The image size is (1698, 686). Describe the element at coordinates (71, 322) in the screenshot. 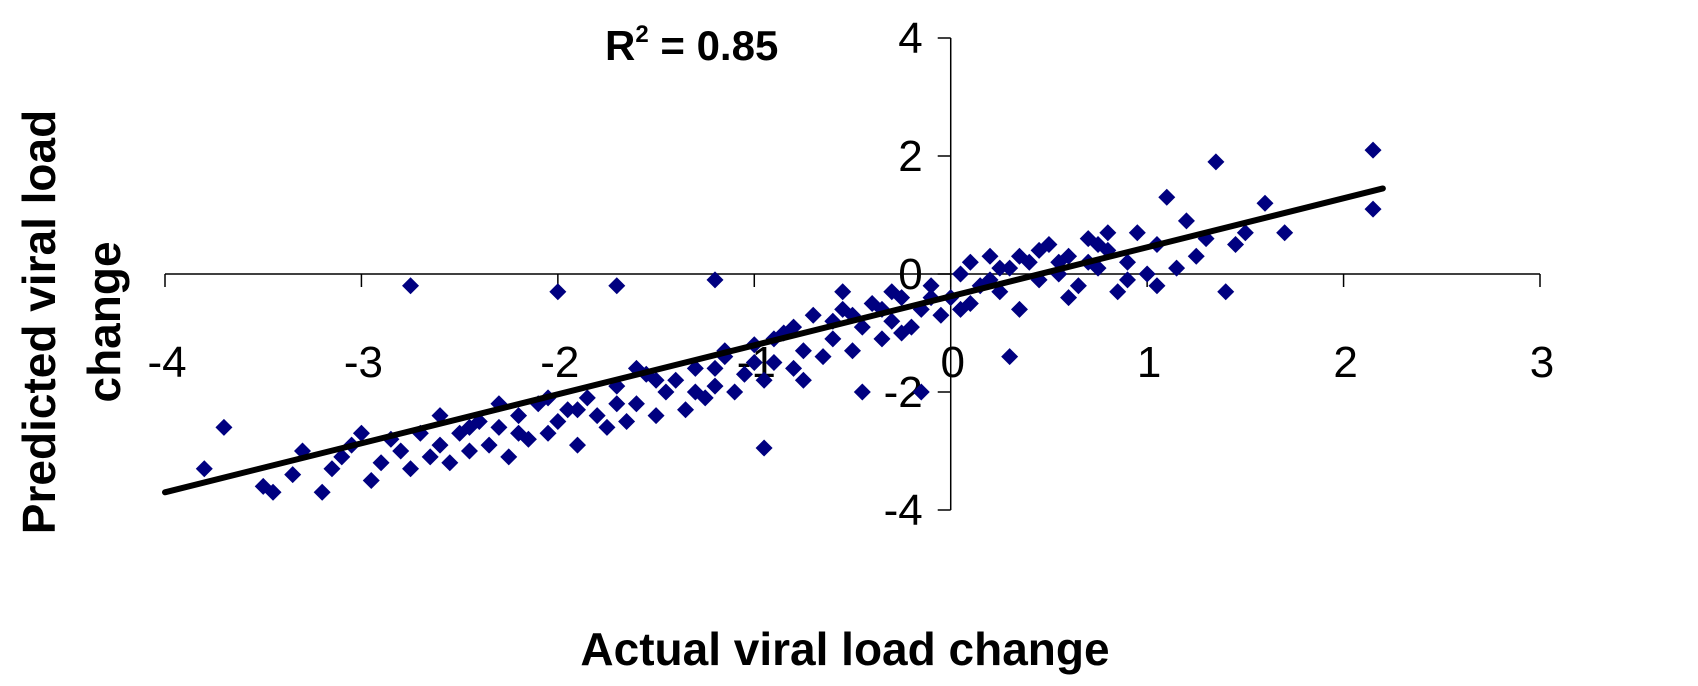

I see `y-axis-title: Predicted viral load change` at that location.